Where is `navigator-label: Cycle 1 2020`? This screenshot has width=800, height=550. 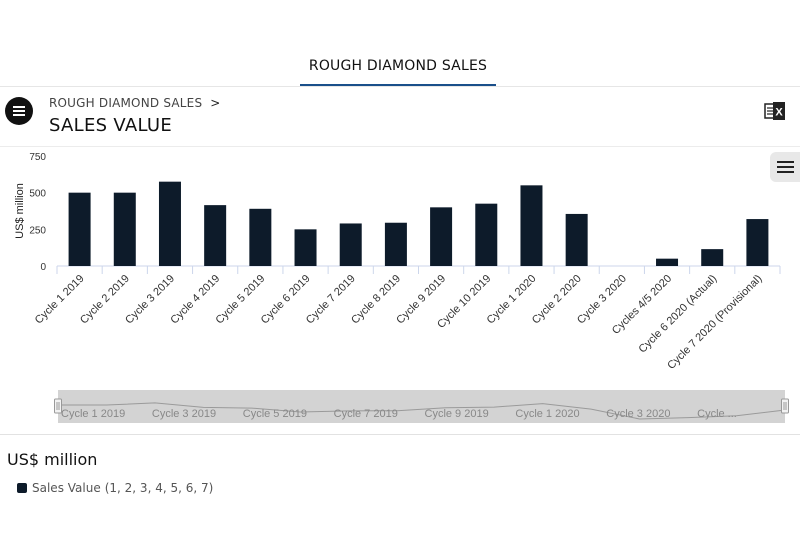
navigator-label: Cycle 1 2020 is located at coordinates (547, 414).